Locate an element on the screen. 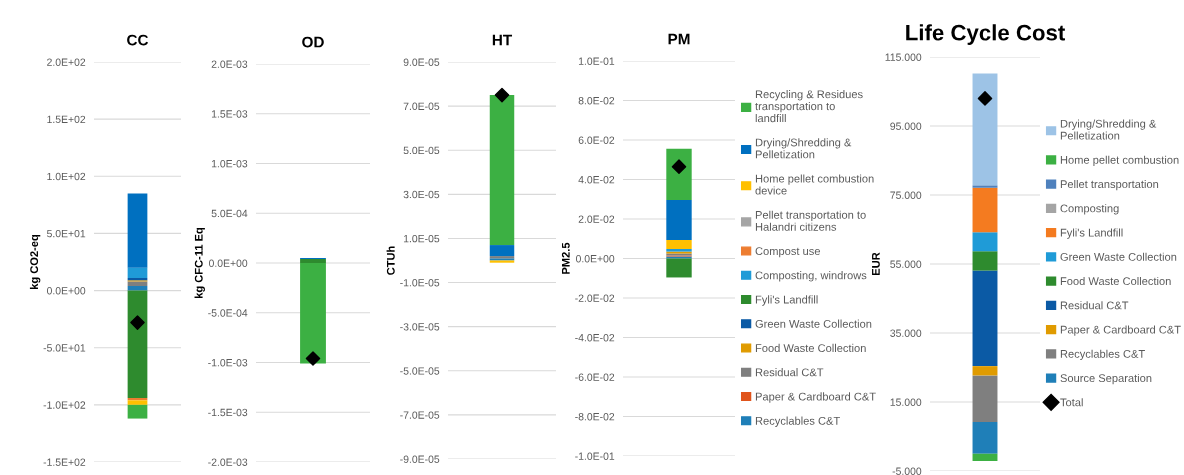  y-tick-label: -3.0E-05 is located at coordinates (420, 327).